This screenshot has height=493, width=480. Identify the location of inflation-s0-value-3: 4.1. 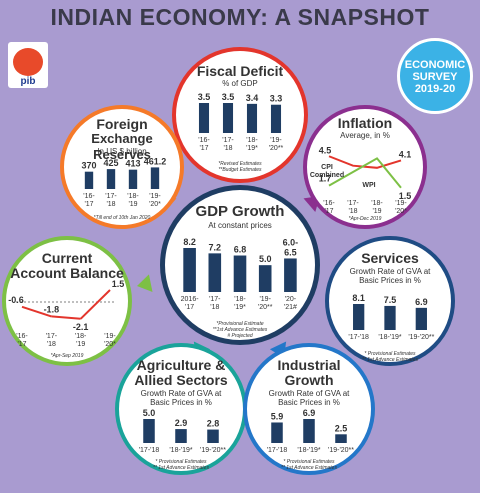
(405, 154).